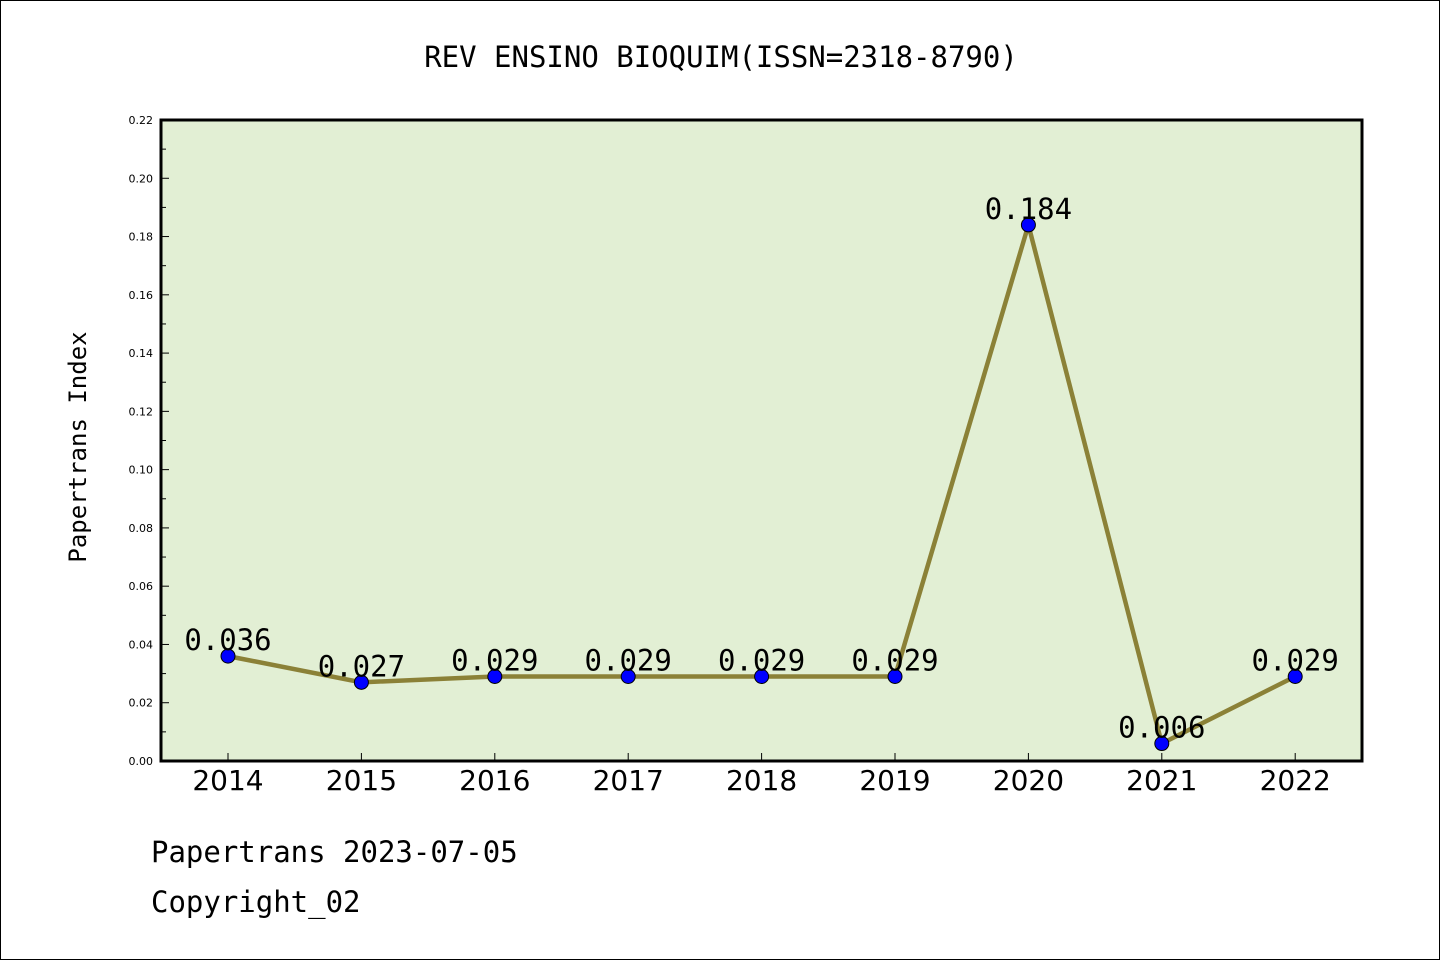 The height and width of the screenshot is (960, 1440). What do you see at coordinates (141, 761) in the screenshot?
I see `y-tick-label: 0.00` at bounding box center [141, 761].